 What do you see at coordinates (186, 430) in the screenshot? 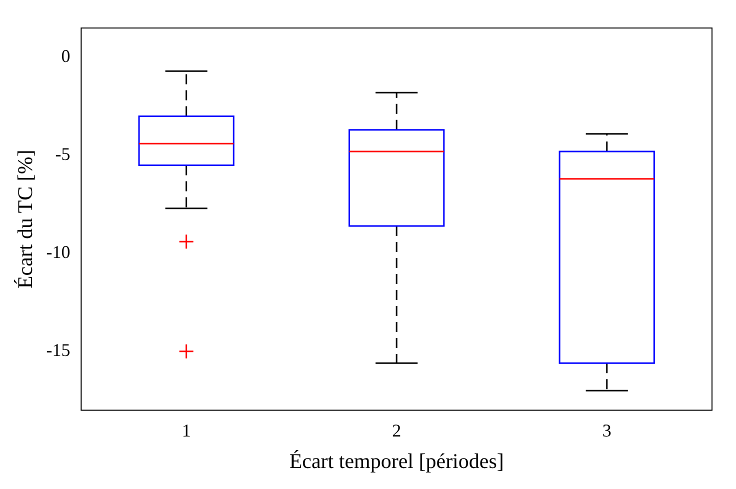
I see `x-tick-label: 1` at bounding box center [186, 430].